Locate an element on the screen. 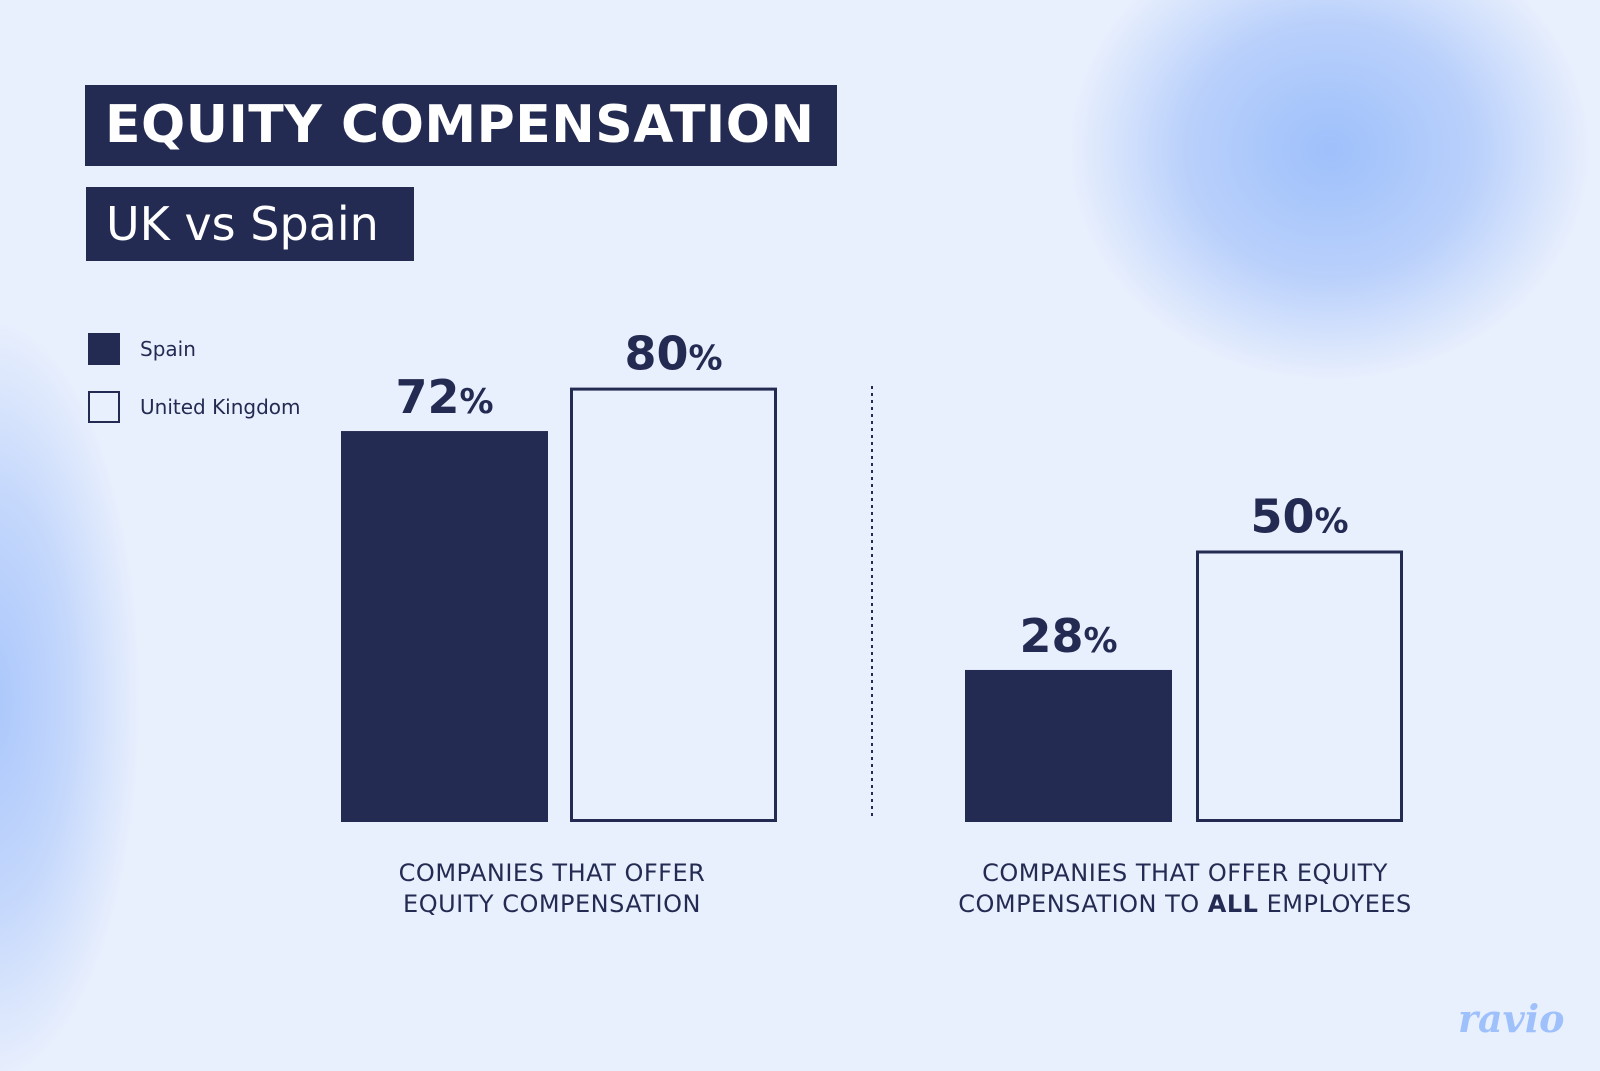 Image resolution: width=1600 pixels, height=1071 pixels. legend-item-uk: United Kingdom is located at coordinates (194, 407).